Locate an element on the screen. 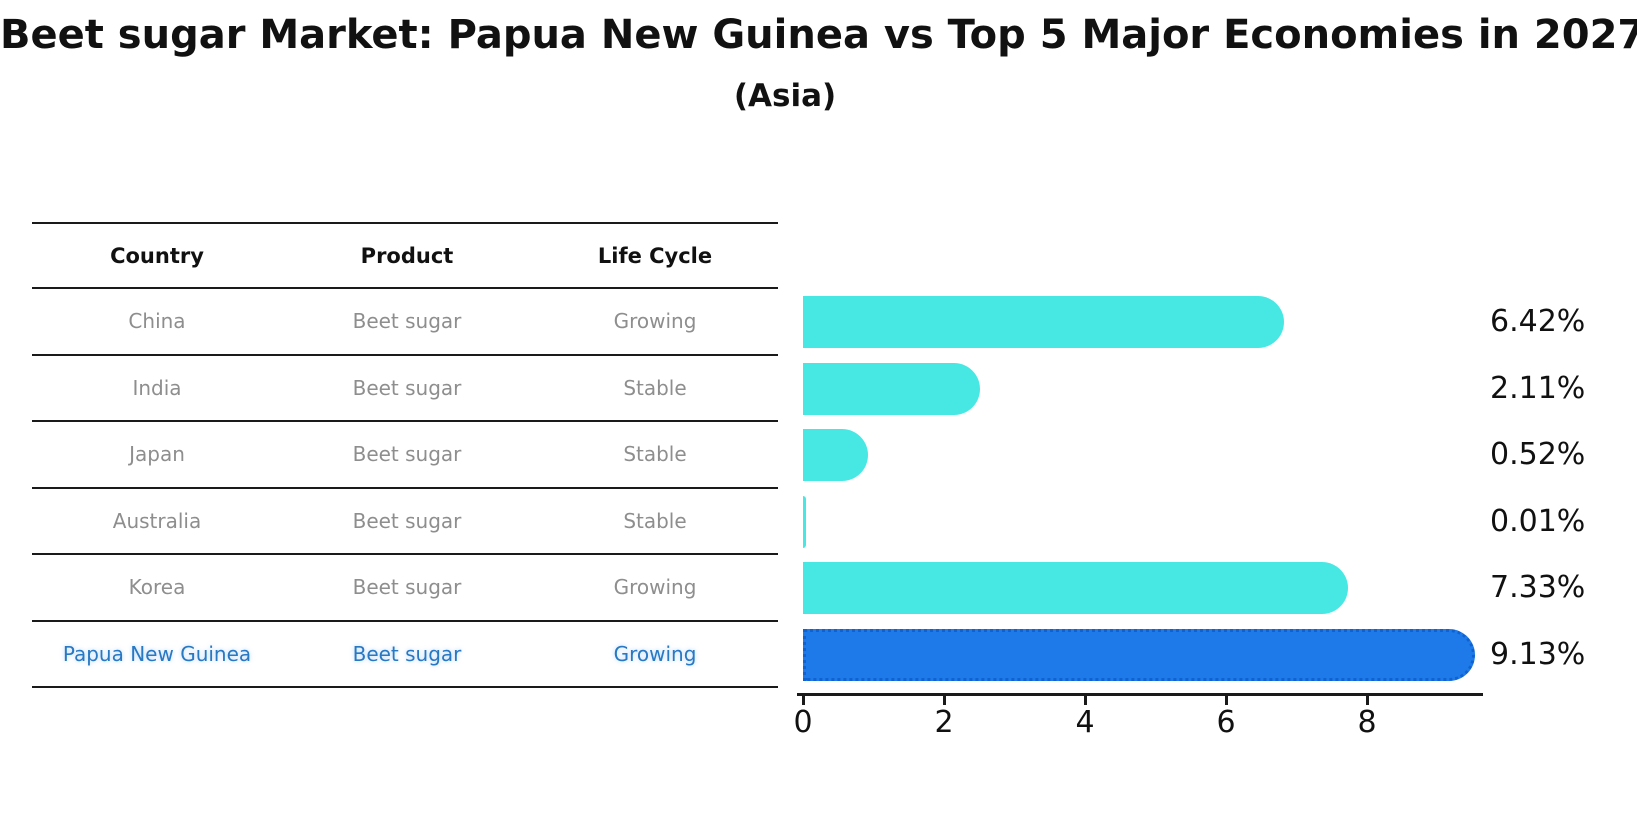  table-row: Korea Beet sugar Growing is located at coordinates (405, 588).